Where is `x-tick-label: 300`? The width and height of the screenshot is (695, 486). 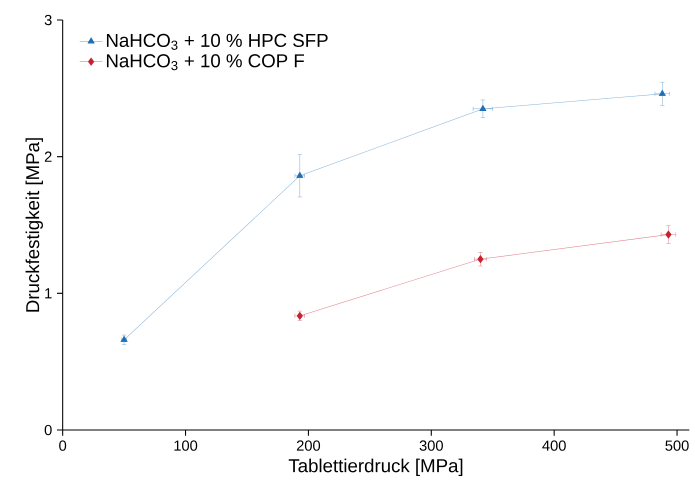 x-tick-label: 300 is located at coordinates (431, 445).